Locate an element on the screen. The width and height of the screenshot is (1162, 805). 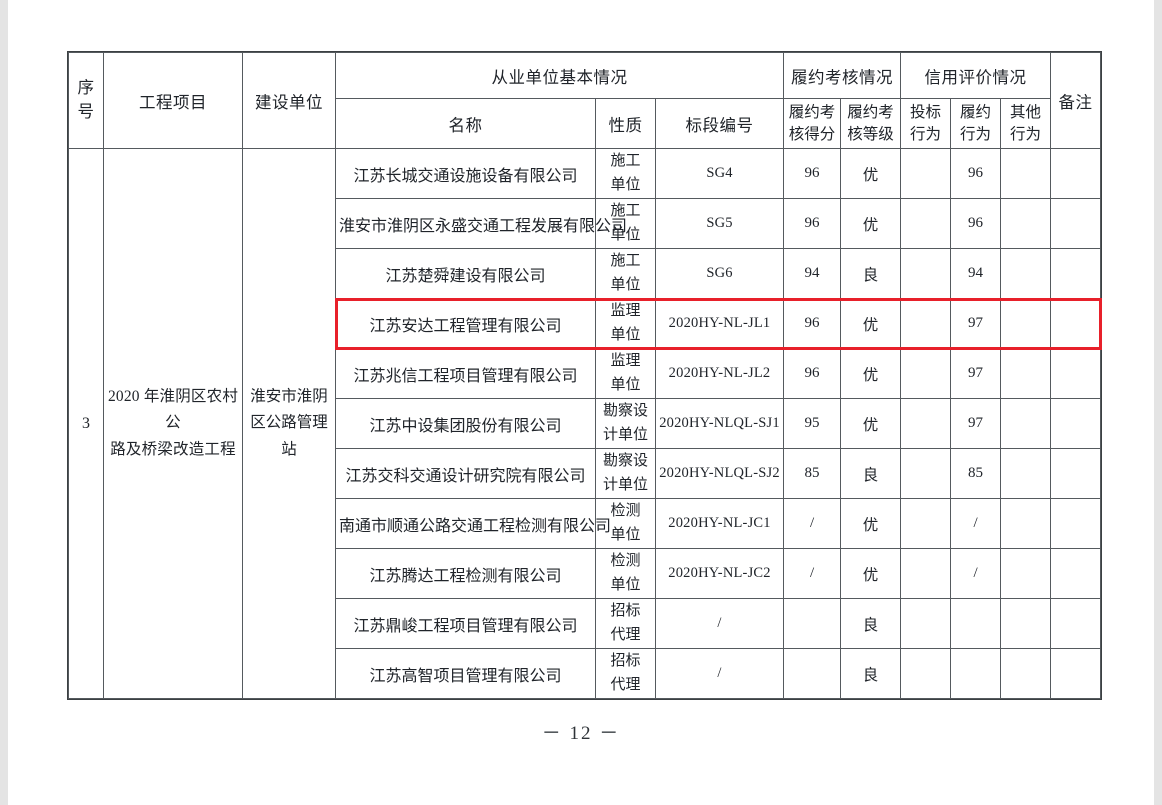
cell-company-name: 江苏中设集团股份有限公司 is located at coordinates (465, 423).